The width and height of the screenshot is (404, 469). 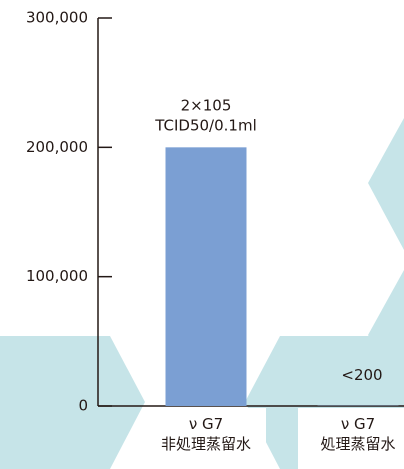 What do you see at coordinates (57, 18) in the screenshot?
I see `y-tick-label: 300,000` at bounding box center [57, 18].